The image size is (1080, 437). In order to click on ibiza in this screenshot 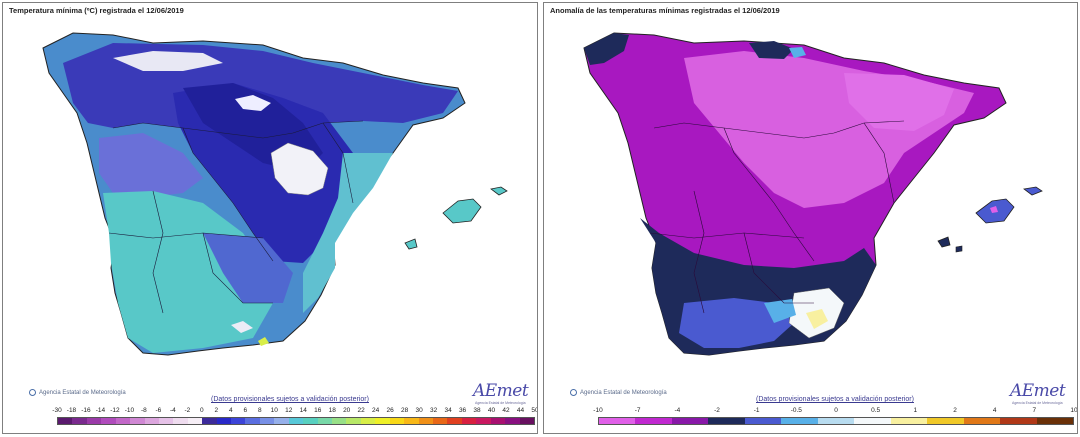, I will do `click(411, 244)`.